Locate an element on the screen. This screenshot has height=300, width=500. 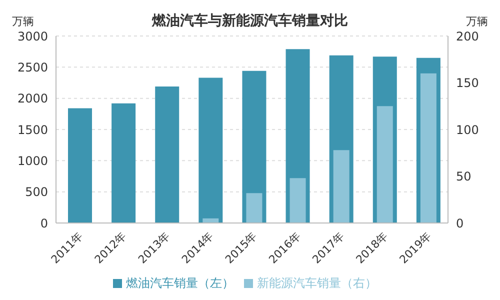
legend-label: 燃油汽车销量（左） is located at coordinates (180, 283).